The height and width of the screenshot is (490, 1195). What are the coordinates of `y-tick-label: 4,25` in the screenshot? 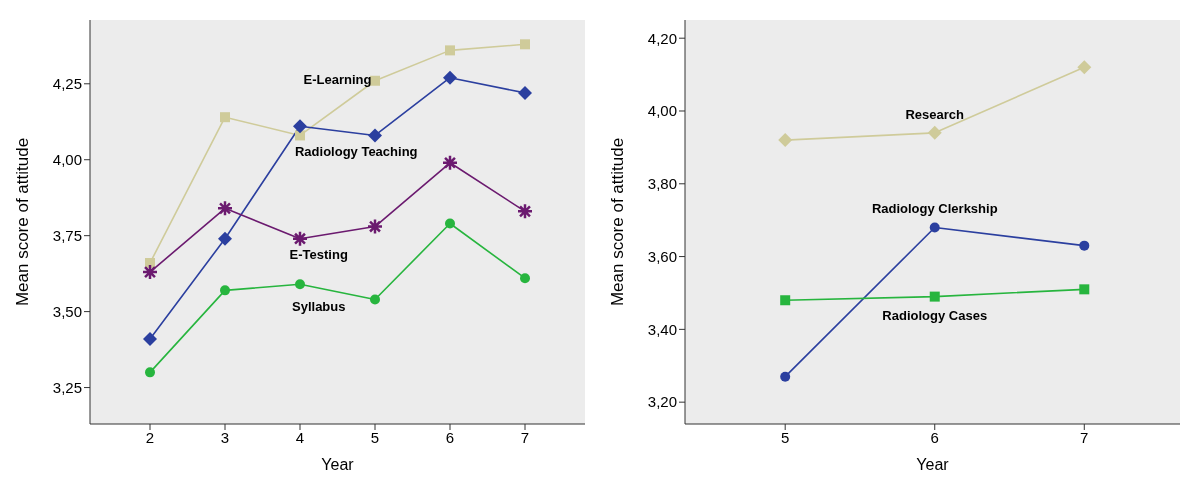 It's located at (67, 84).